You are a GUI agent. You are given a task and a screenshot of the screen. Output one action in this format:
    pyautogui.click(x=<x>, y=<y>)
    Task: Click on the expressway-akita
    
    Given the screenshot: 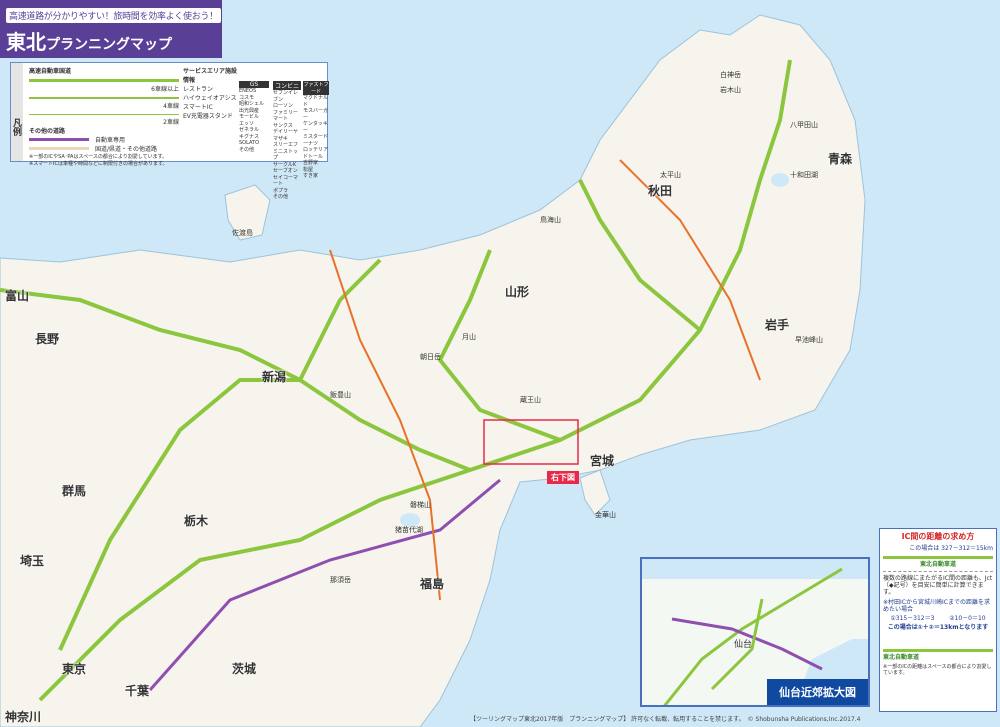 What is the action you would take?
    pyautogui.click(x=640, y=255)
    